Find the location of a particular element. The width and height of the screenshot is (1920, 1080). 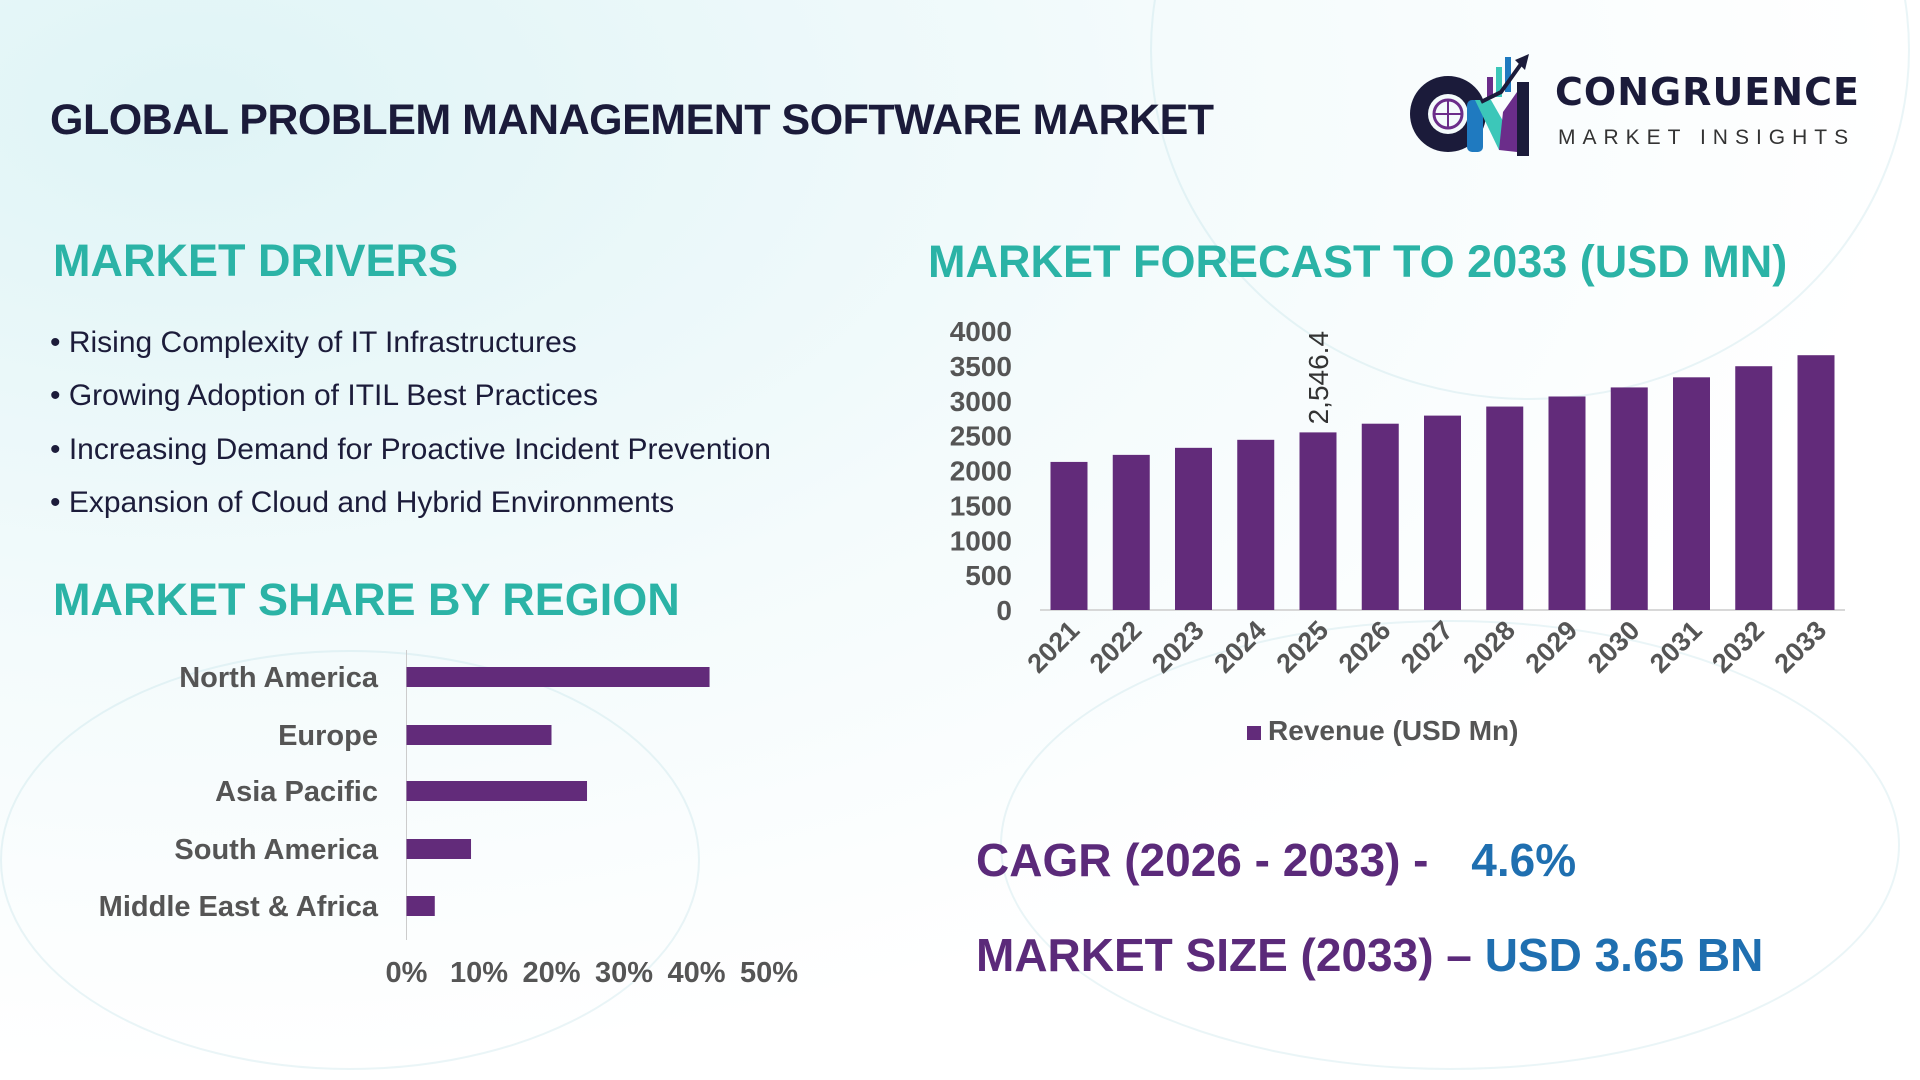

bar-2023 is located at coordinates (1193, 528).